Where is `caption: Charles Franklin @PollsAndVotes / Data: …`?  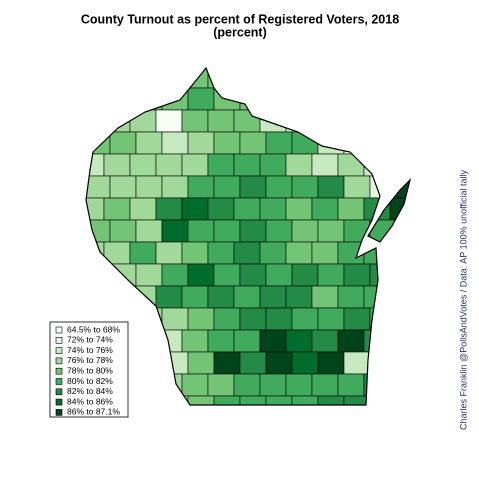 caption: Charles Franklin @PollsAndVotes / Data: … is located at coordinates (463, 300).